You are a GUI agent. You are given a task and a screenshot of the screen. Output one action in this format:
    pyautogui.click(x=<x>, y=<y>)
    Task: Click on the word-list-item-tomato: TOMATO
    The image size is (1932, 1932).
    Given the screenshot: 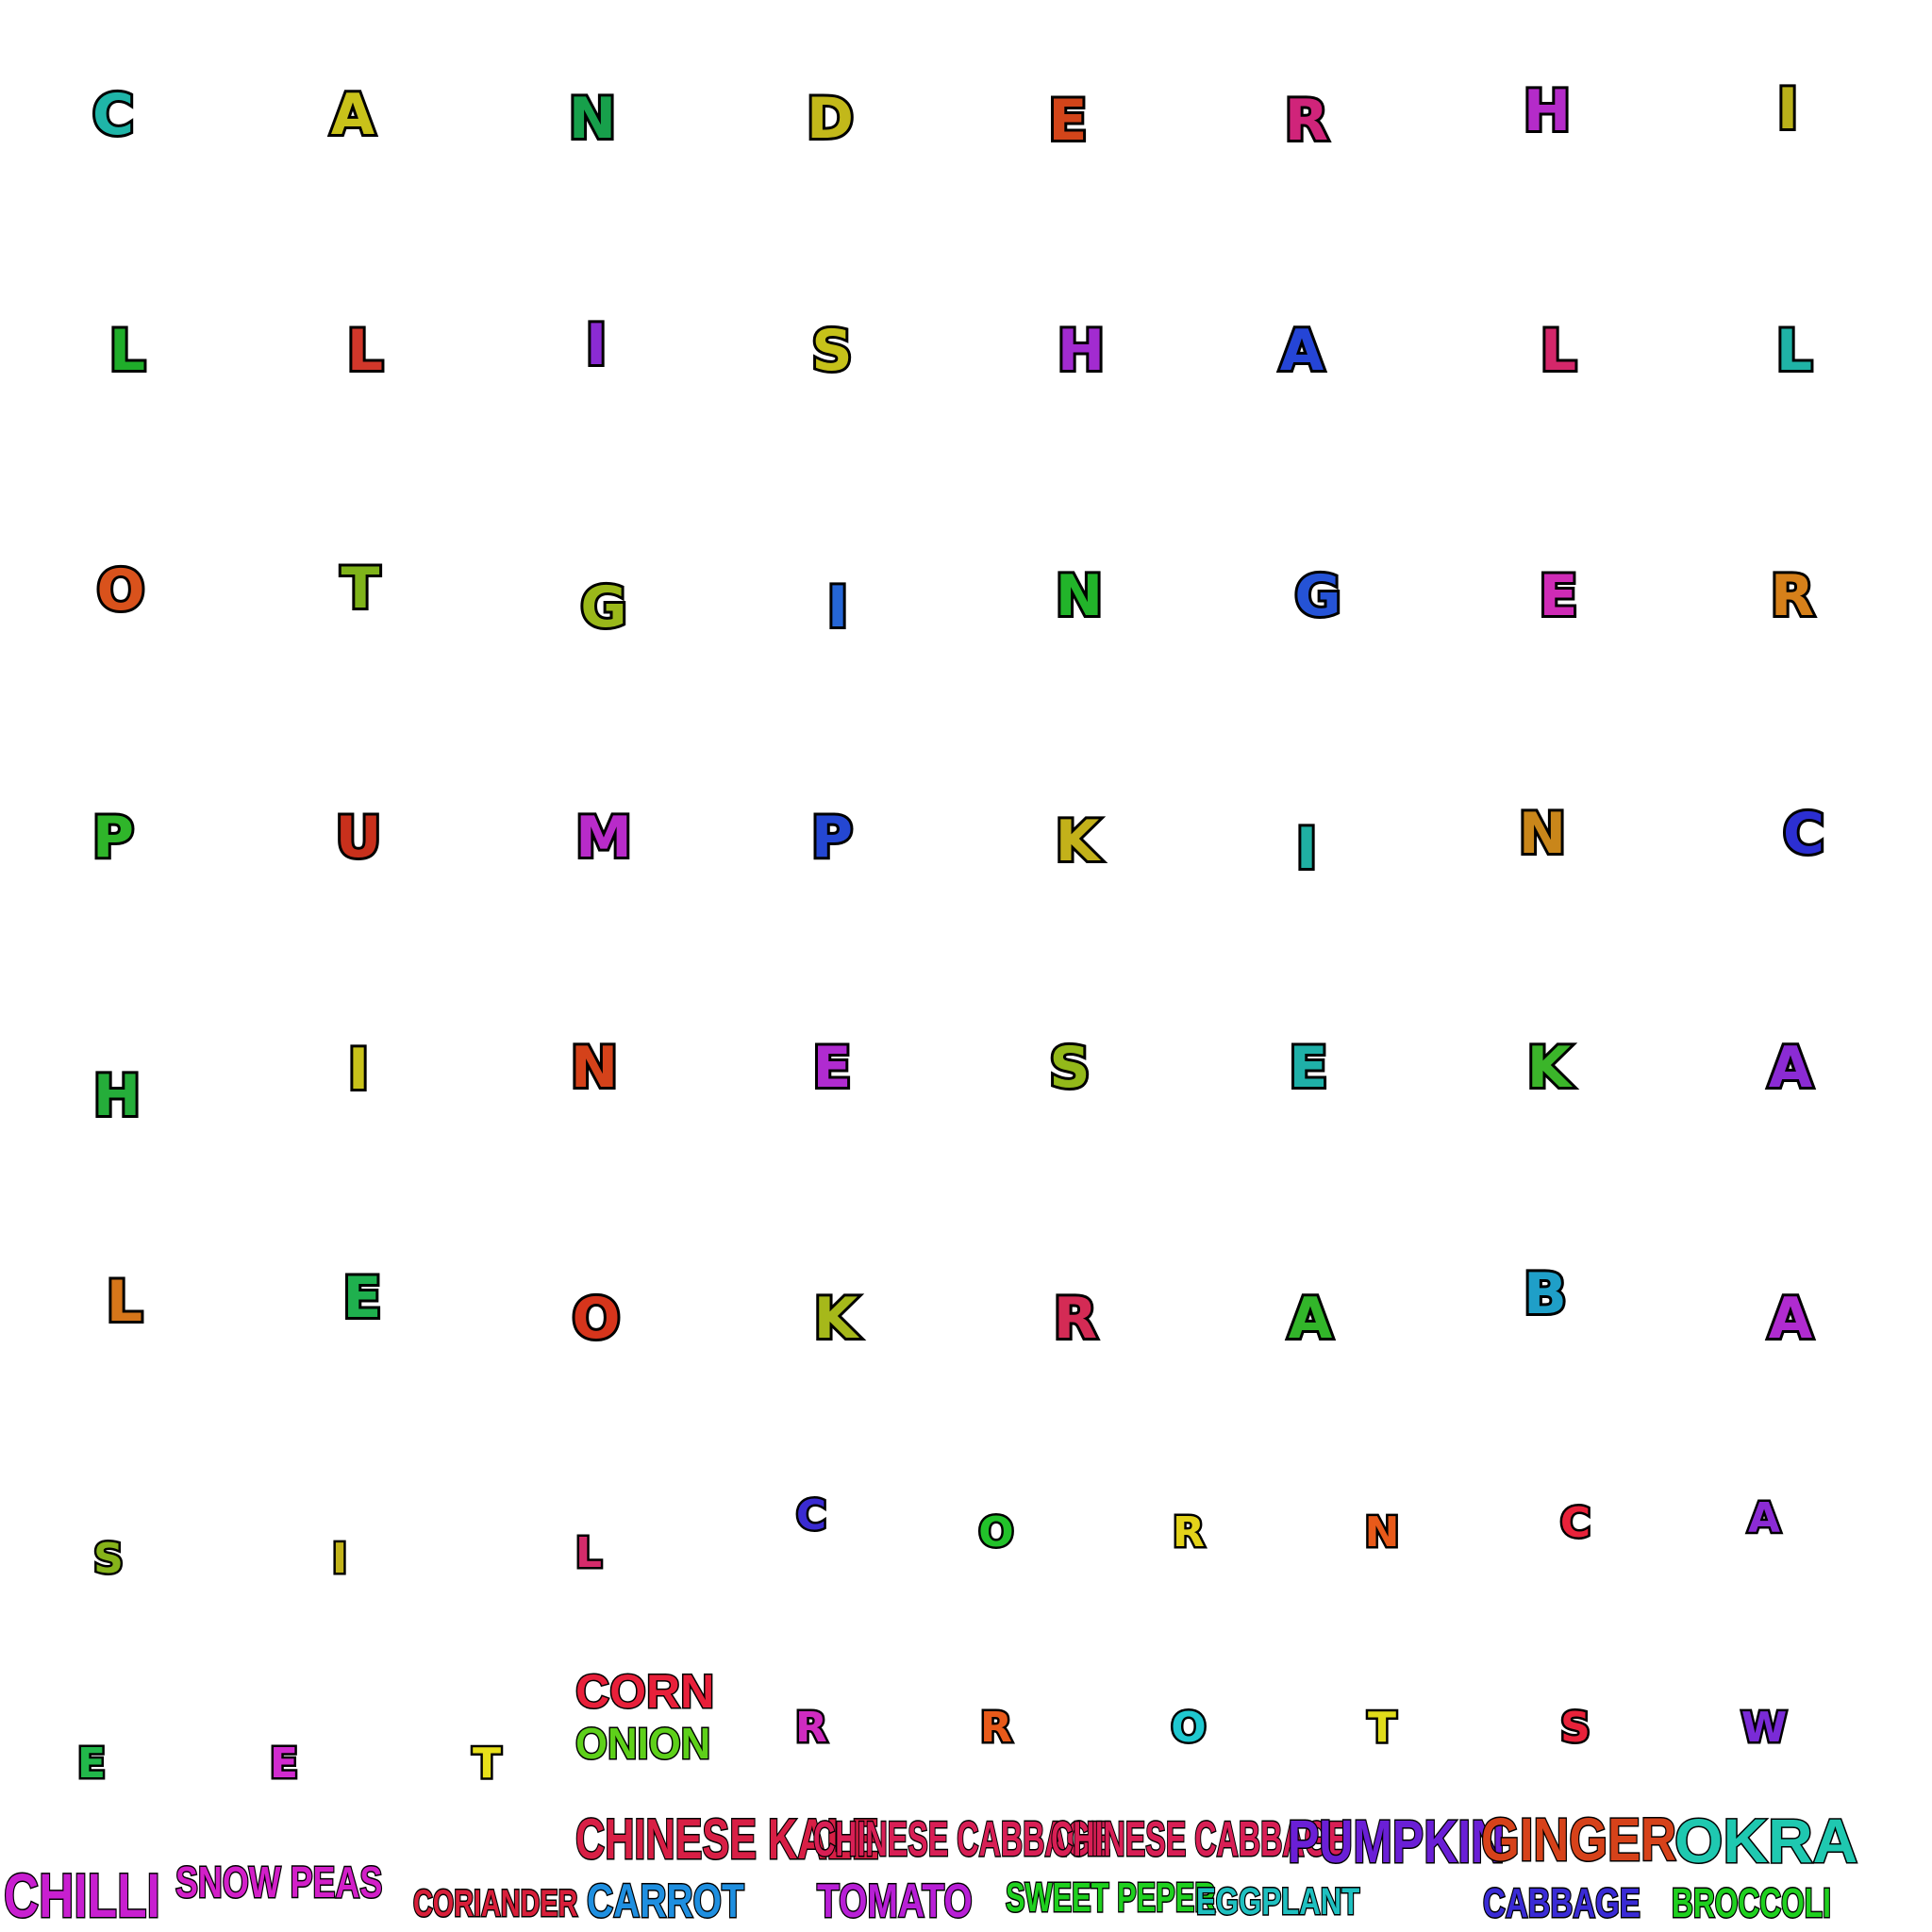 What is the action you would take?
    pyautogui.click(x=895, y=1900)
    